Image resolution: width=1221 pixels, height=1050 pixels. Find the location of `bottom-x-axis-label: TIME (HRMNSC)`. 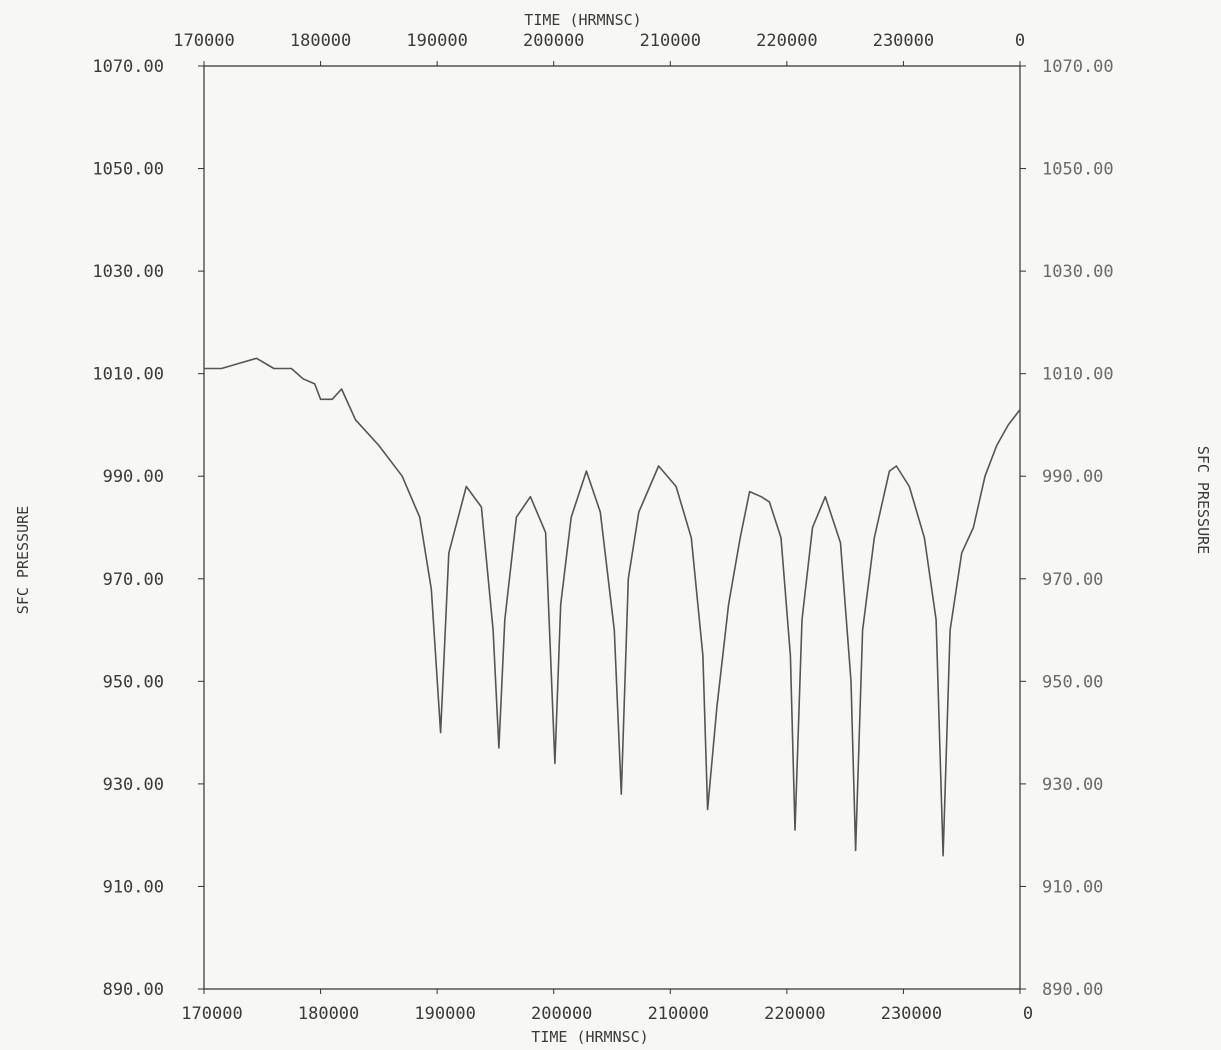

bottom-x-axis-label: TIME (HRMNSC) is located at coordinates (589, 1037).